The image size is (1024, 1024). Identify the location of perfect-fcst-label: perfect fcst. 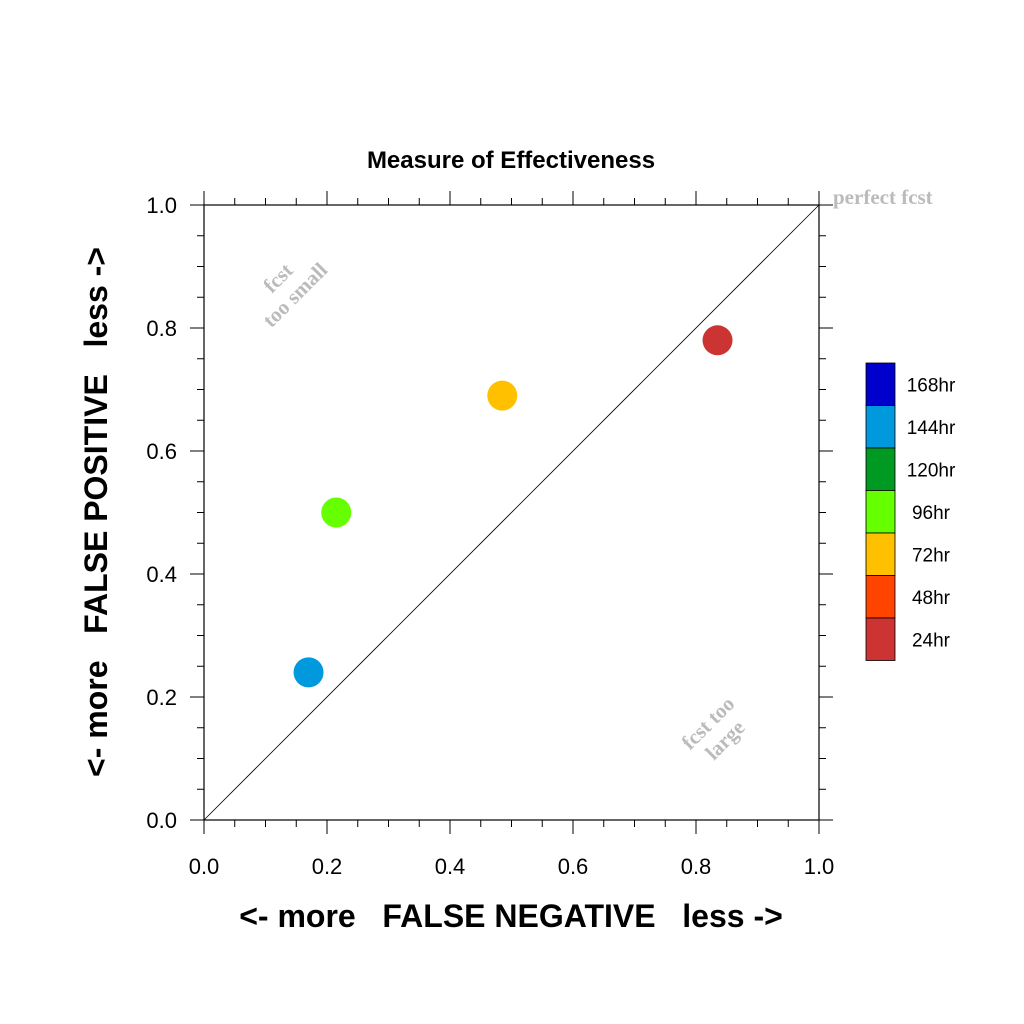
(883, 197).